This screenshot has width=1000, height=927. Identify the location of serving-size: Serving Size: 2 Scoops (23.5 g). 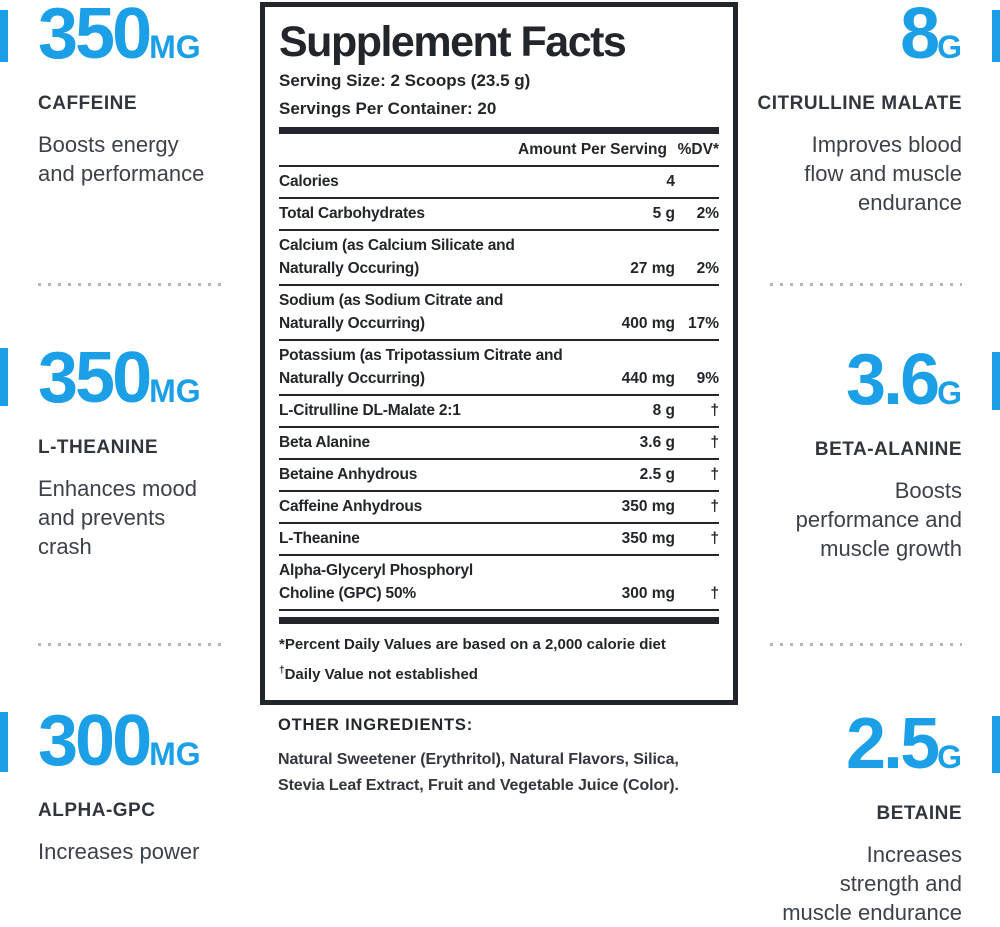
(405, 80).